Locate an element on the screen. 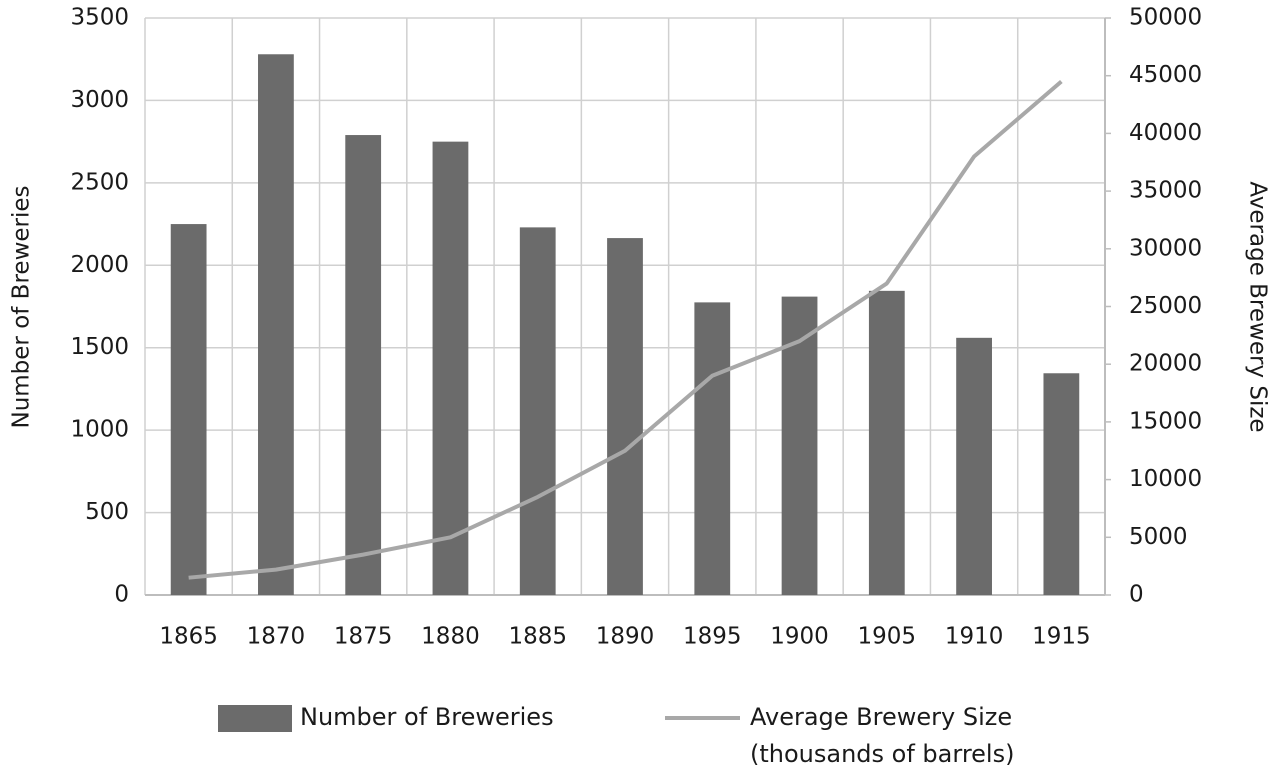 This screenshot has height=775, width=1279. y-tick-label: 1500 is located at coordinates (99, 347).